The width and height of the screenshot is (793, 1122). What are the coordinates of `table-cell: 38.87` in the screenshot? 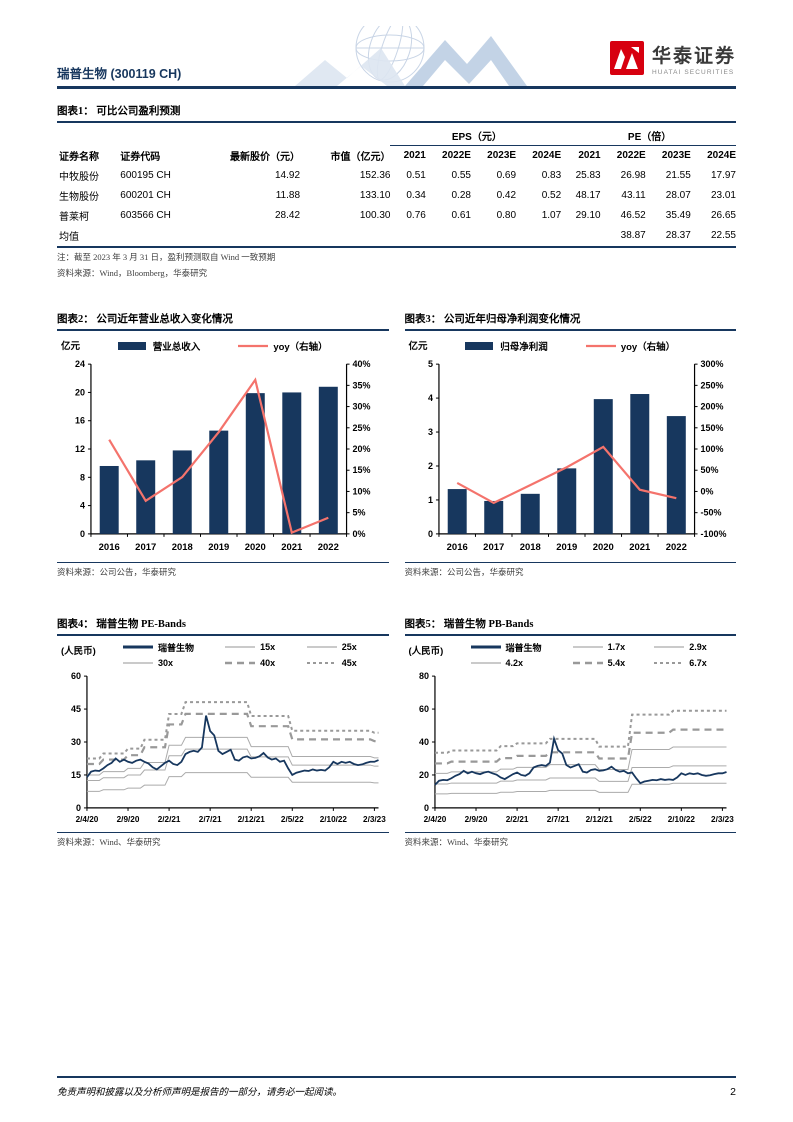 It's located at (633, 235).